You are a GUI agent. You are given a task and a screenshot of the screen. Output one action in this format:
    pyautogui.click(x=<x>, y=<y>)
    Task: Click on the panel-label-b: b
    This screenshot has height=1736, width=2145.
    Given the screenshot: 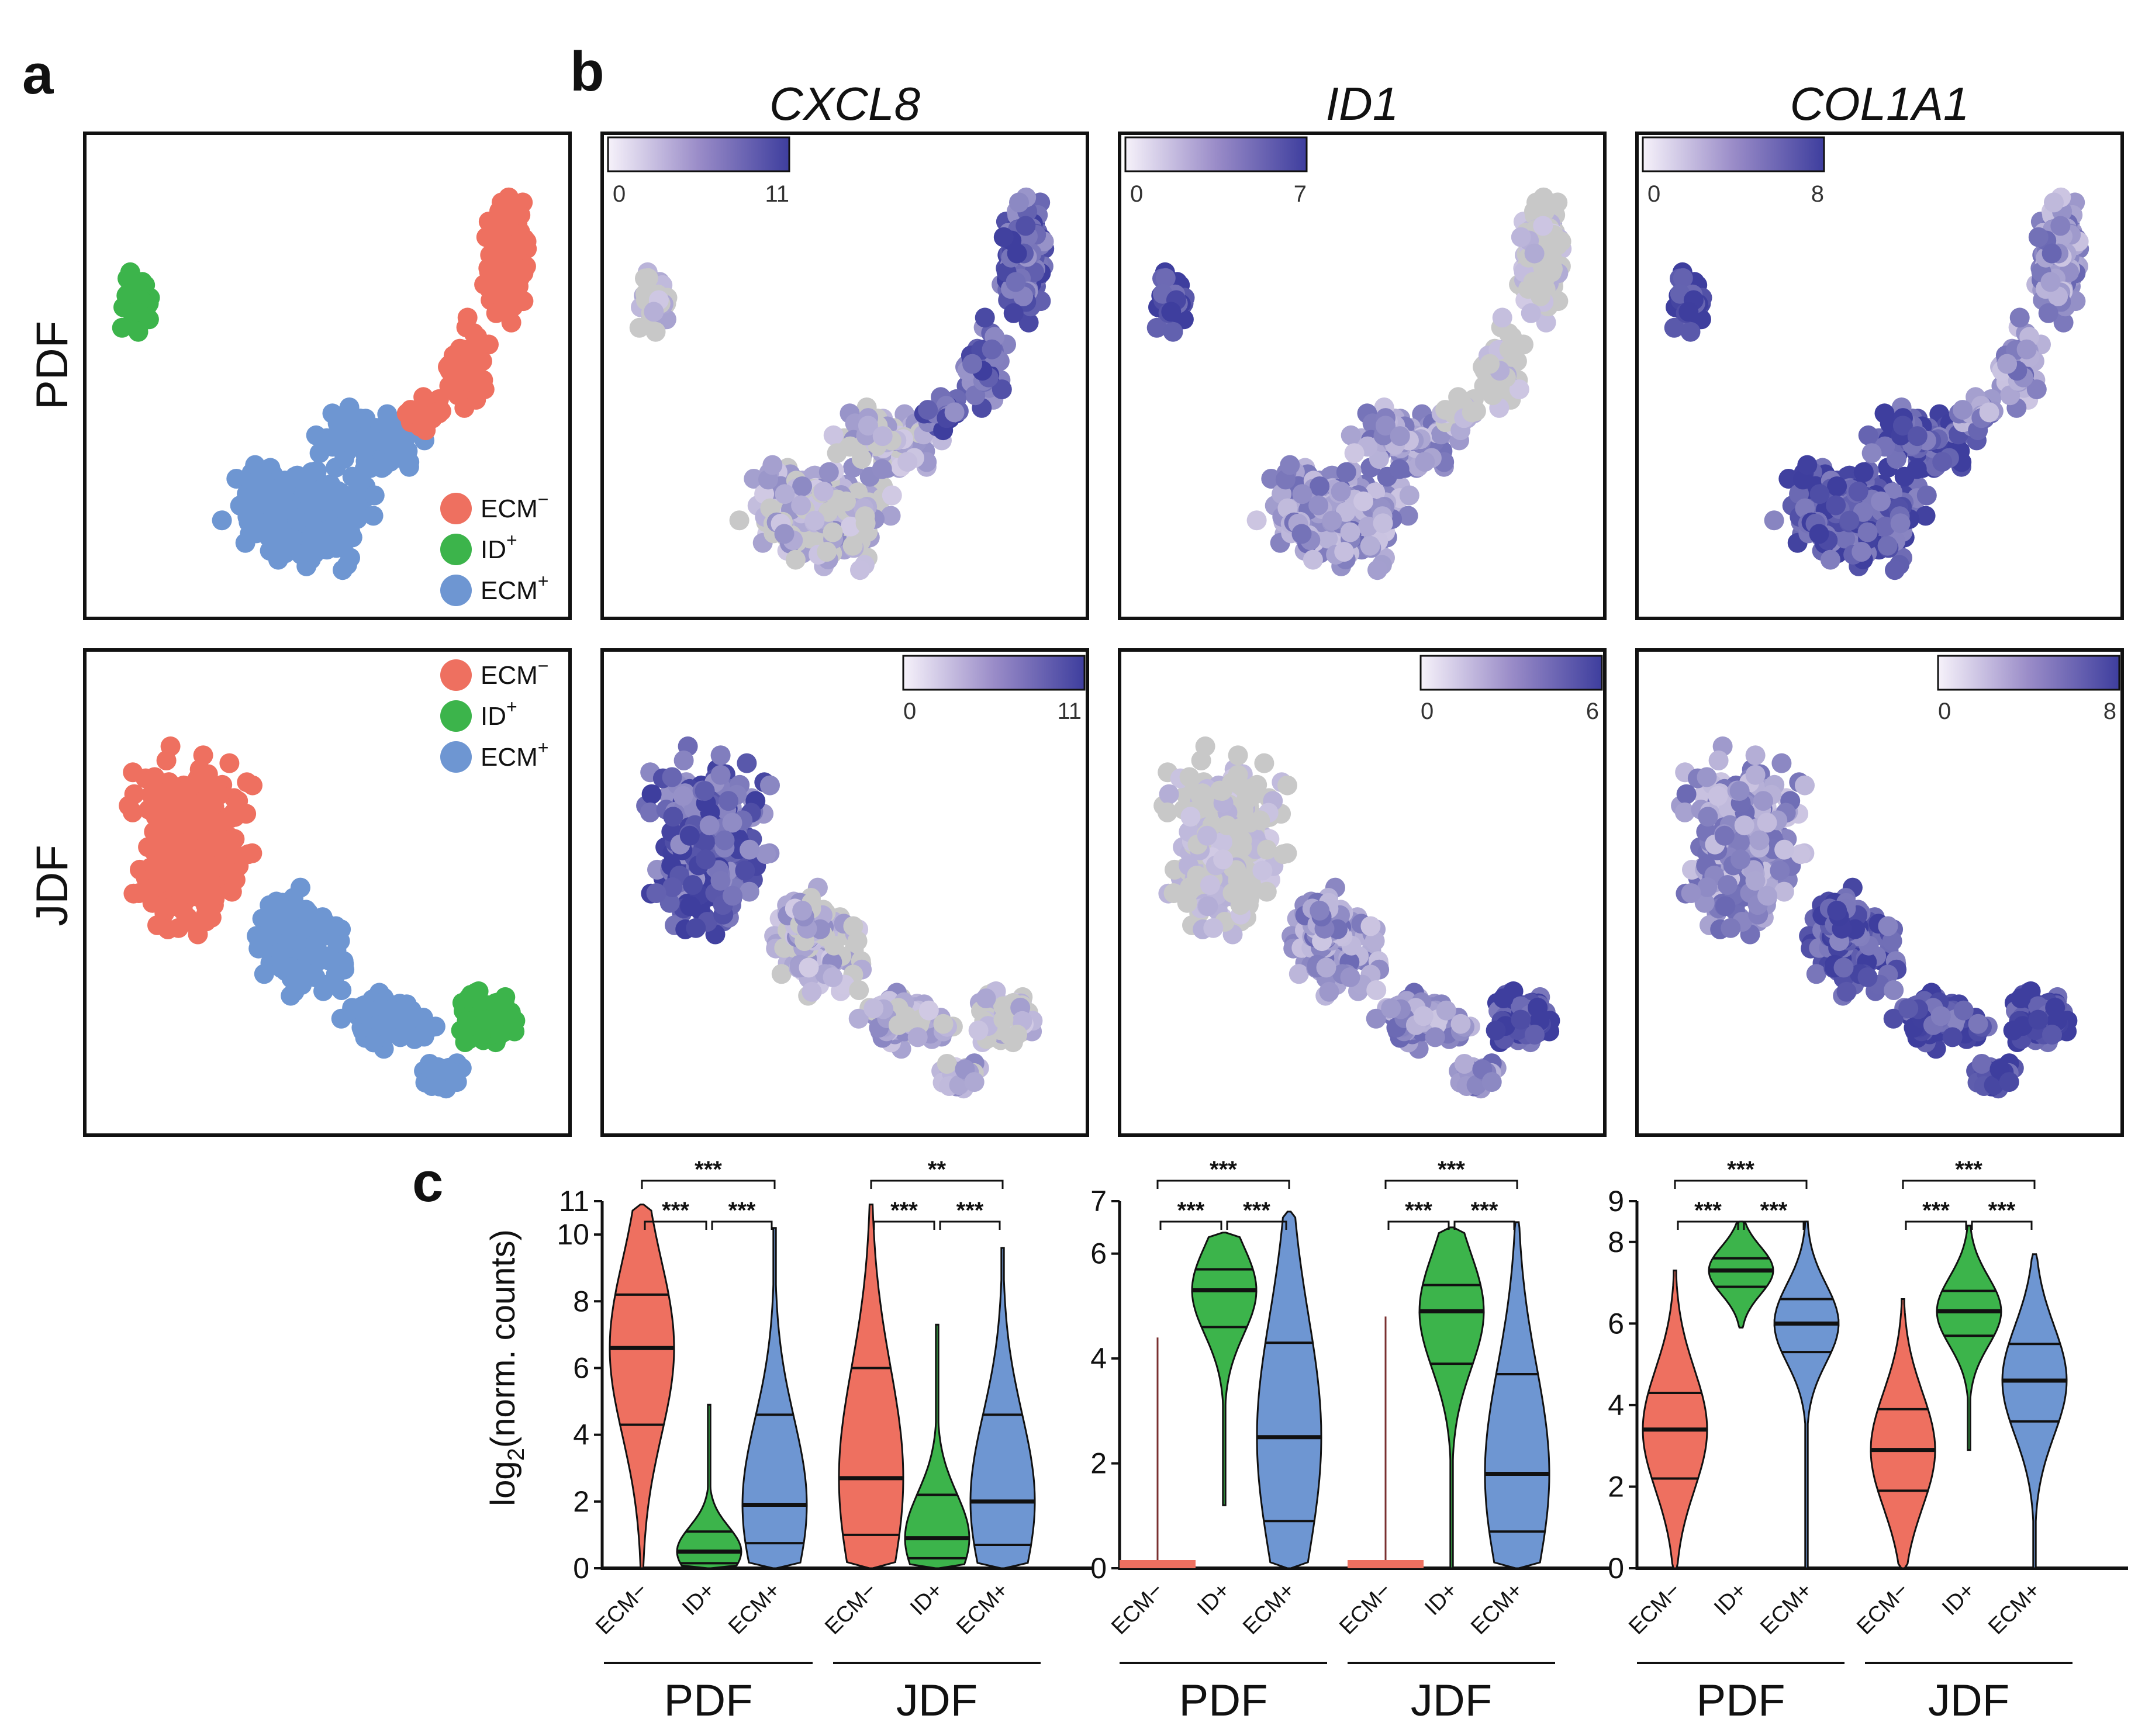 What is the action you would take?
    pyautogui.click(x=588, y=71)
    